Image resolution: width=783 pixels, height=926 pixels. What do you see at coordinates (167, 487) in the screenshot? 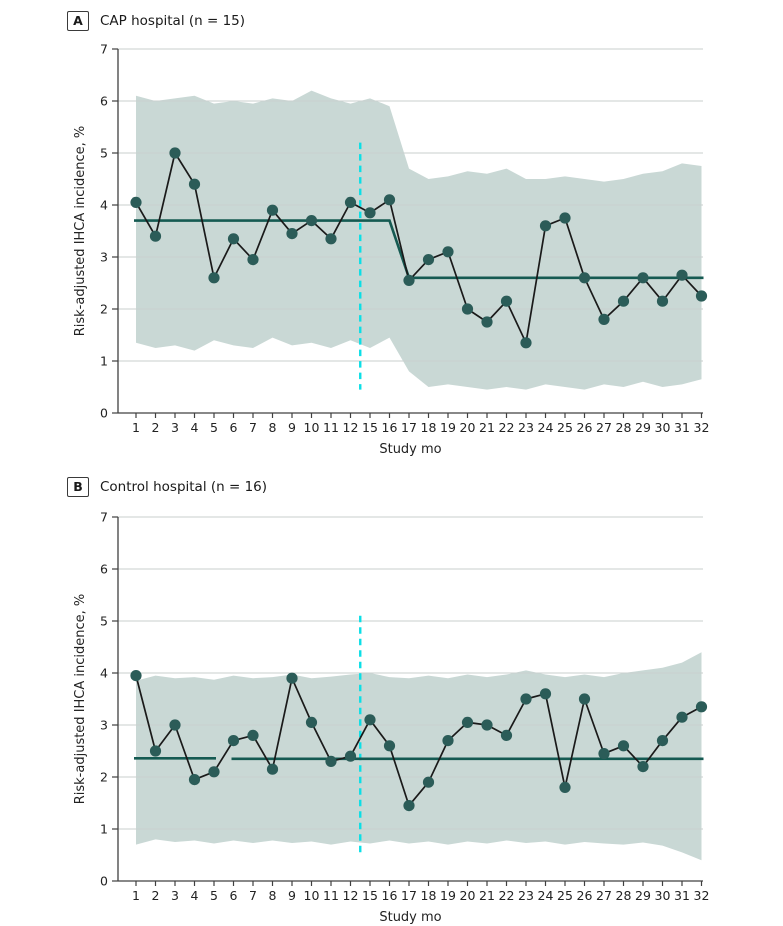
I see `panel-b-header: B Control hospital (n = 16)` at bounding box center [167, 487].